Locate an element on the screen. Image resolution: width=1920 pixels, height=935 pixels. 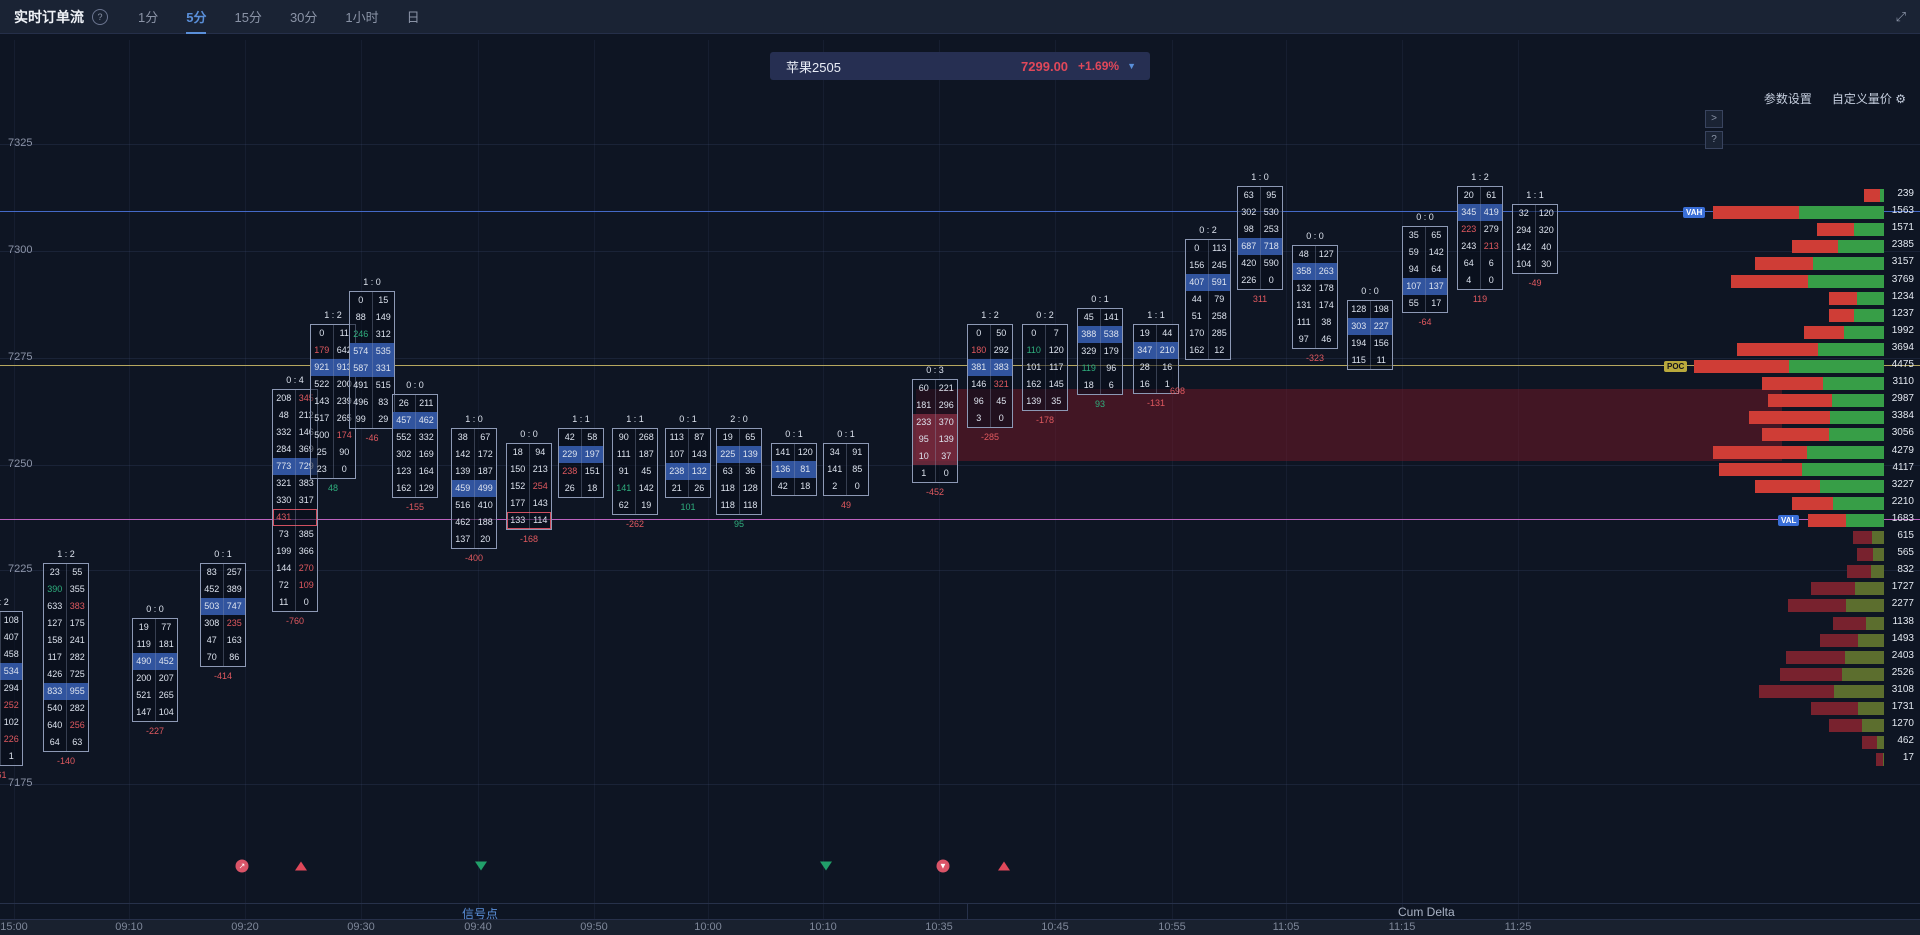
settings-button: 参数设置 is located at coordinates (1787, 99).